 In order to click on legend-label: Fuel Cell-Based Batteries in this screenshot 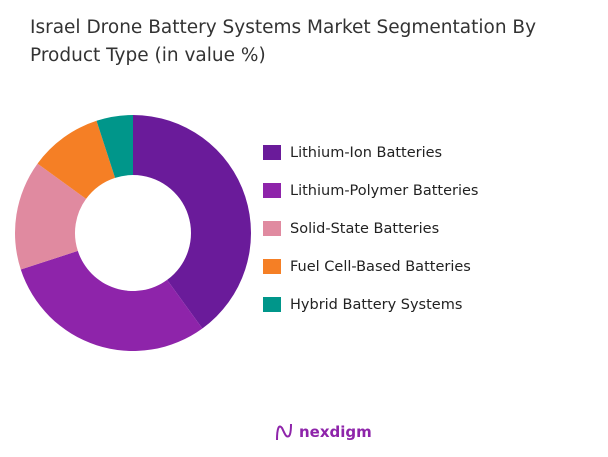, I will do `click(380, 266)`.